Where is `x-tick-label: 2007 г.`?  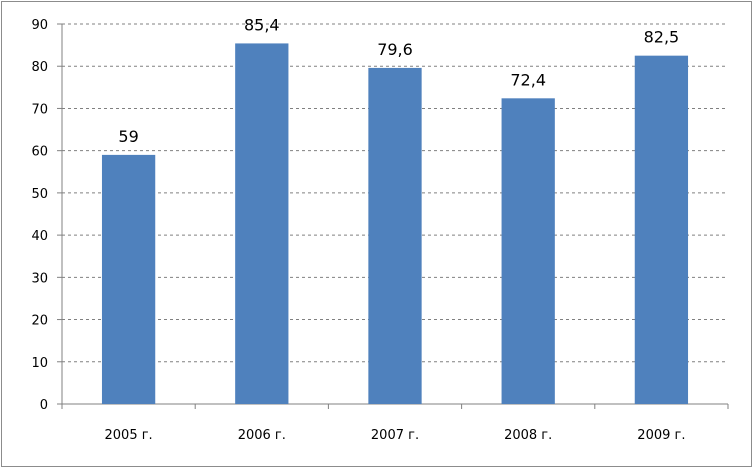 x-tick-label: 2007 г. is located at coordinates (395, 435).